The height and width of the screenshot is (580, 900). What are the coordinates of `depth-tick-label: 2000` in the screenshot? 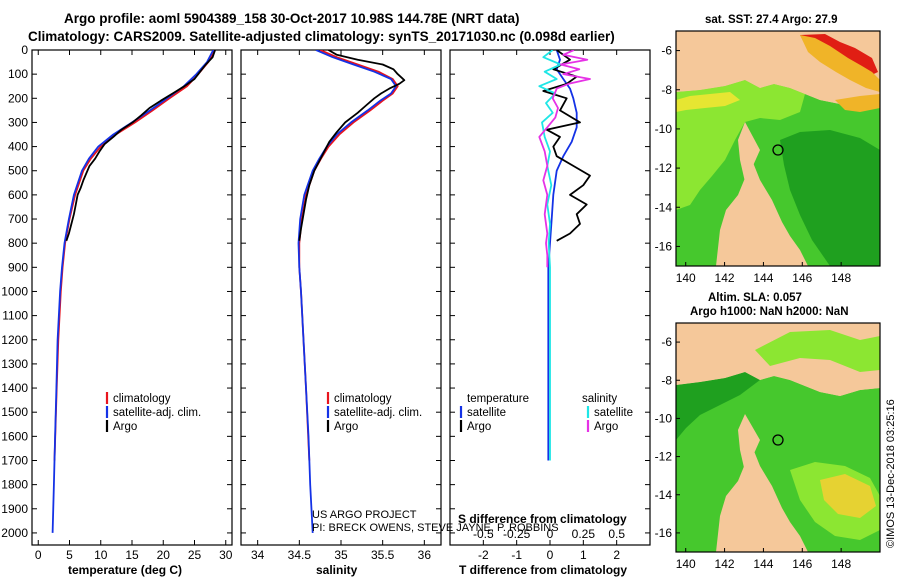 It's located at (14, 533).